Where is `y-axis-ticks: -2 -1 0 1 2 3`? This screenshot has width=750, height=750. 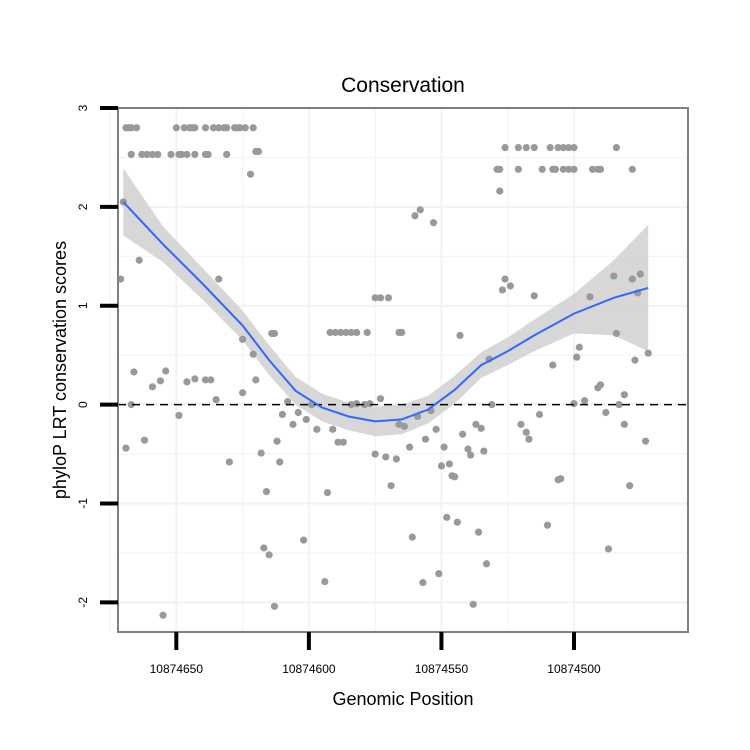
y-axis-ticks: -2 -1 0 1 2 3 is located at coordinates (97, 356).